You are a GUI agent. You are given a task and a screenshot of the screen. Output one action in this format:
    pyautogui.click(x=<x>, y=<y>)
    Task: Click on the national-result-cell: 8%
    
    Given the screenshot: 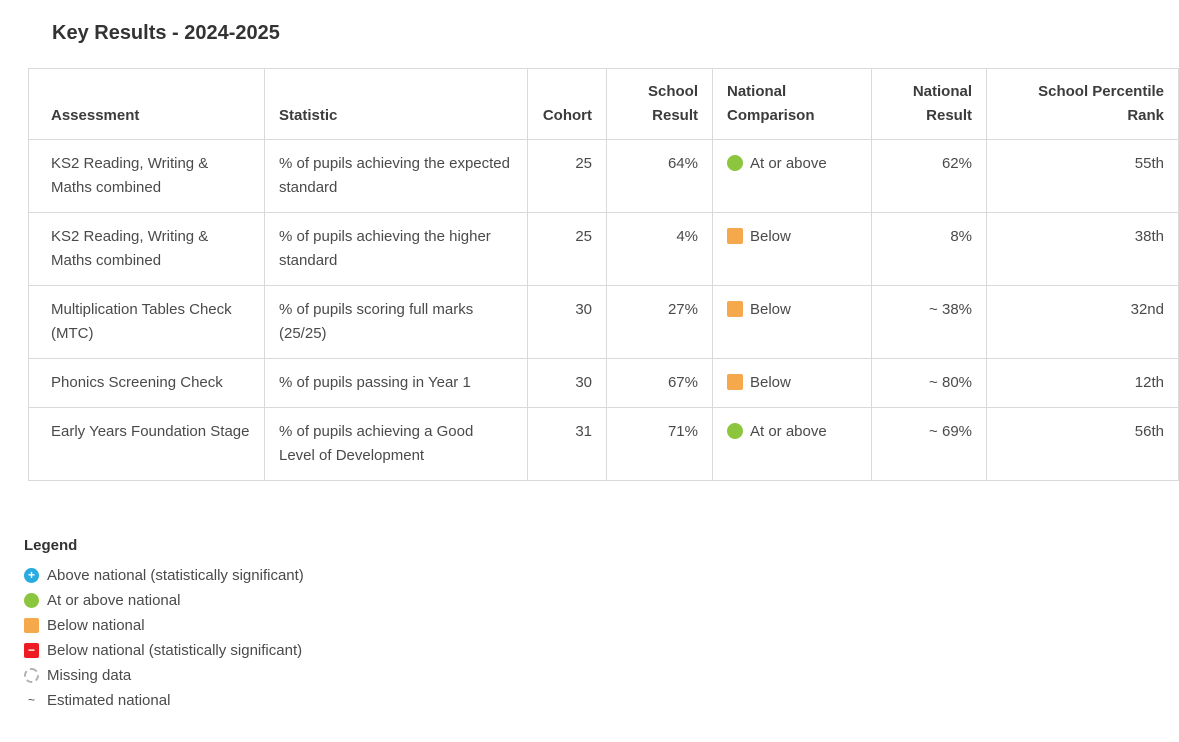 What is the action you would take?
    pyautogui.click(x=929, y=249)
    